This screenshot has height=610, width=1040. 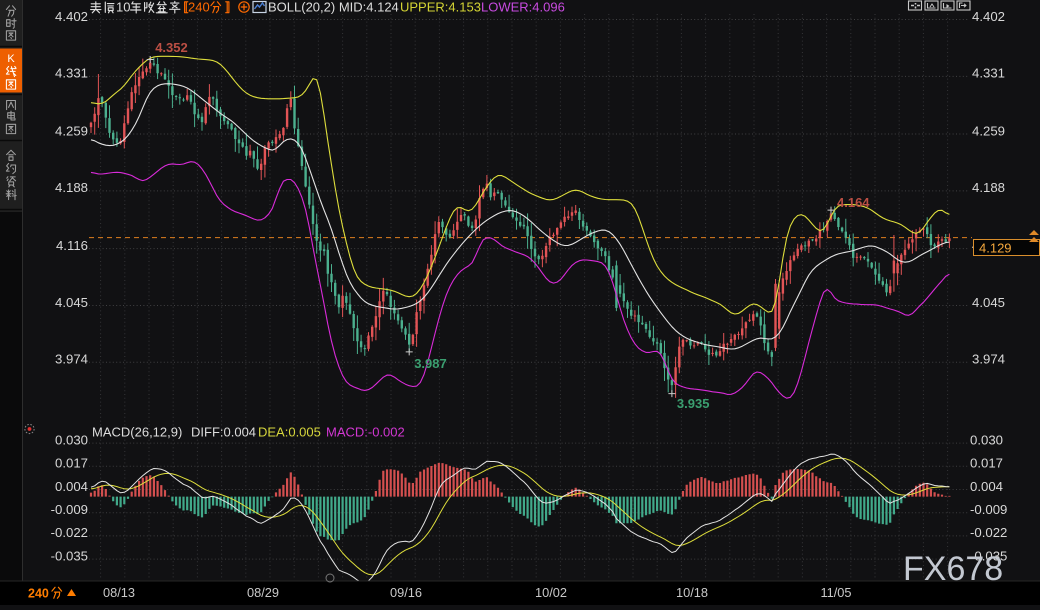 What do you see at coordinates (551, 592) in the screenshot?
I see `svg-text: 10/02` at bounding box center [551, 592].